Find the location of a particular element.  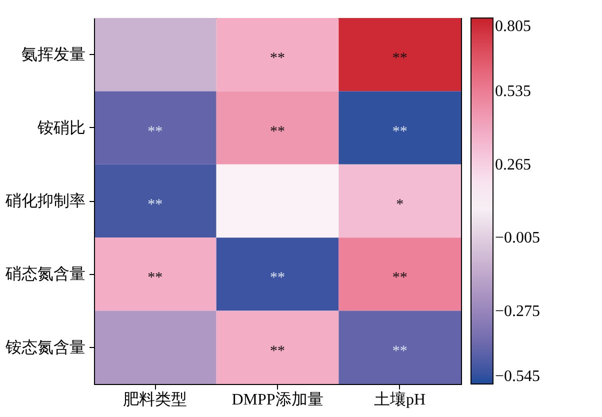

data-label: * is located at coordinates (400, 205).